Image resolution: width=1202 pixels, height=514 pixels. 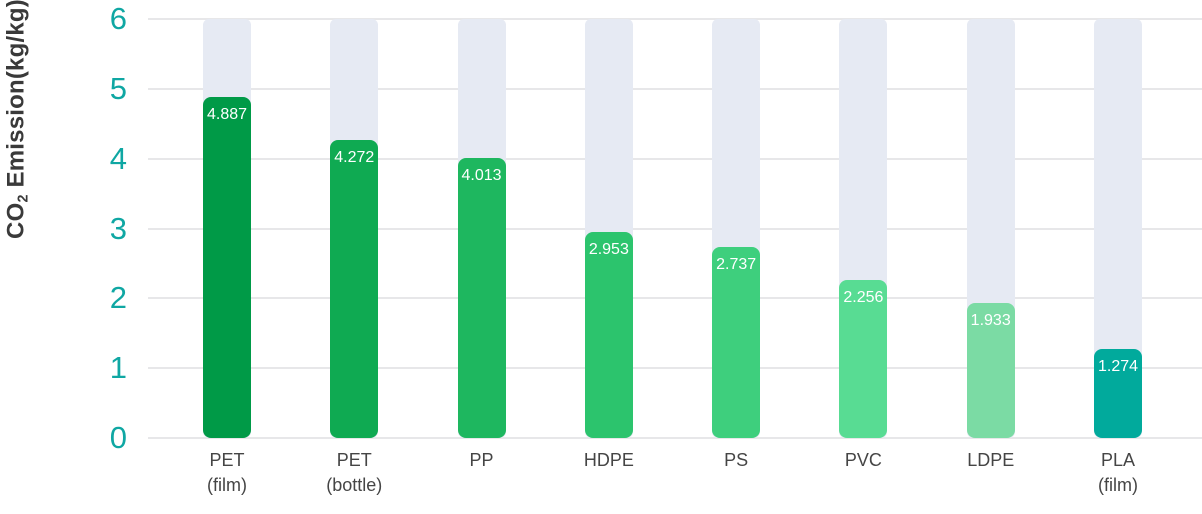 I want to click on bar-ldpe: 1.933, so click(x=990, y=370).